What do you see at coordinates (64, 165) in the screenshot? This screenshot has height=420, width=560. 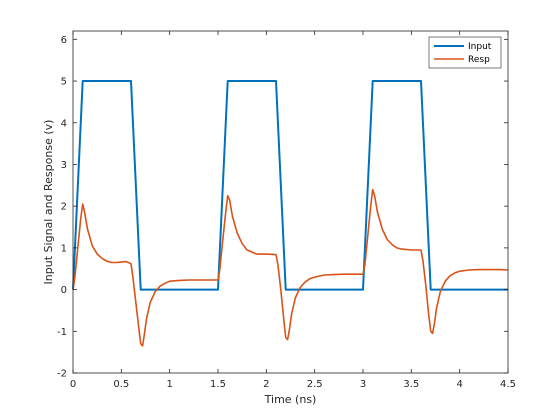 I see `y-tick-label: 3` at bounding box center [64, 165].